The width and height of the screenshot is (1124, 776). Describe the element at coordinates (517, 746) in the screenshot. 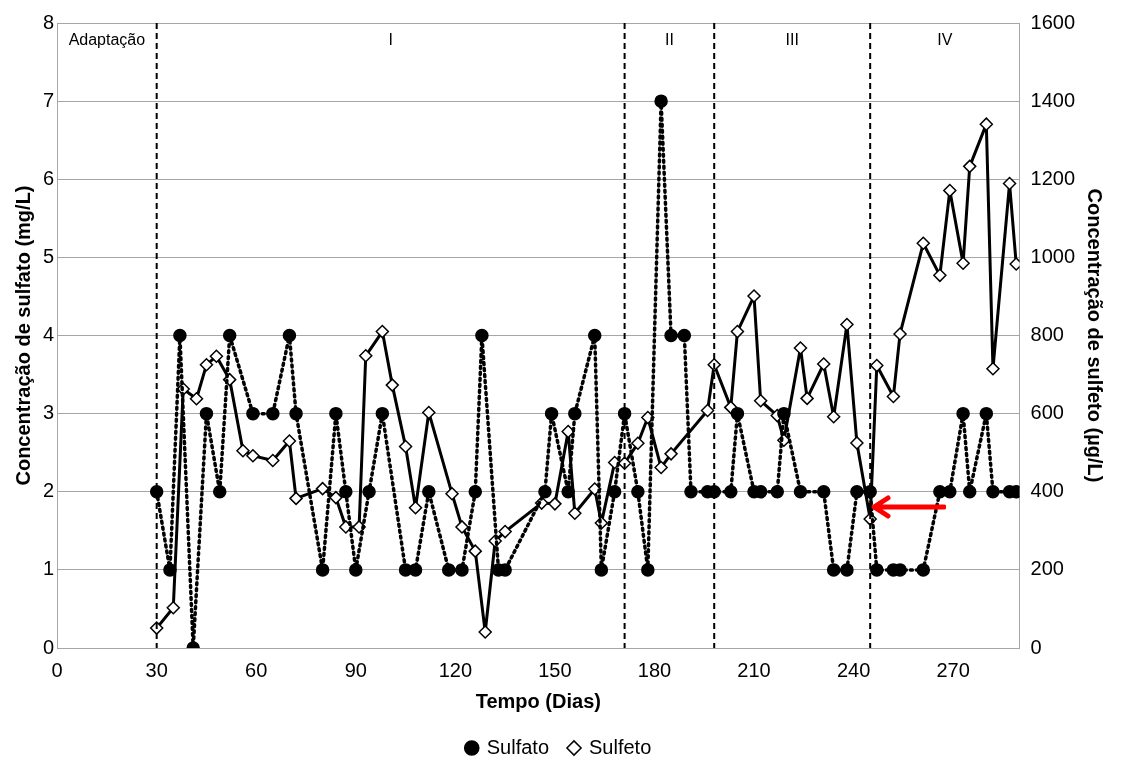

I see `legend-label: Sulfato` at that location.